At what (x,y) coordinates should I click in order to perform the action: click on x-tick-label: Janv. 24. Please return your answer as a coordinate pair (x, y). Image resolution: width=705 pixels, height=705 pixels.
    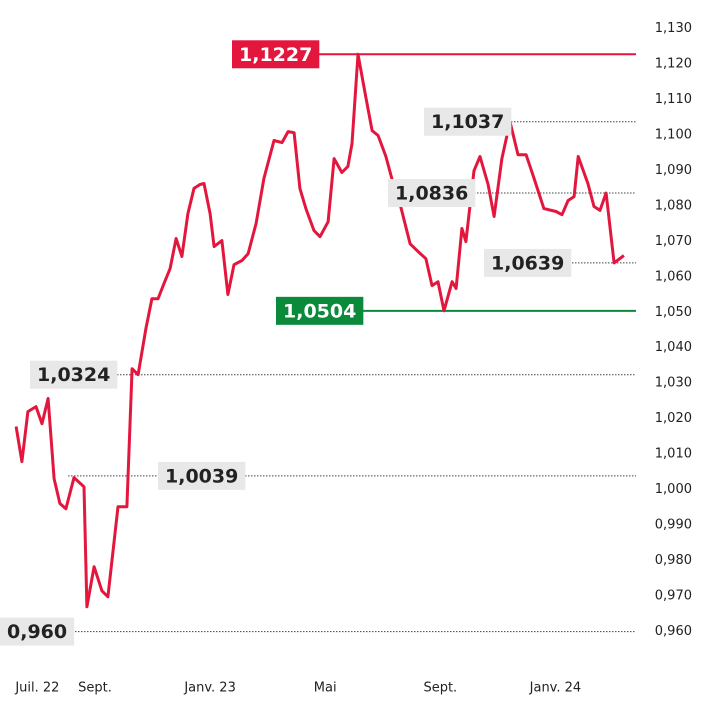
    Looking at the image, I should click on (555, 688).